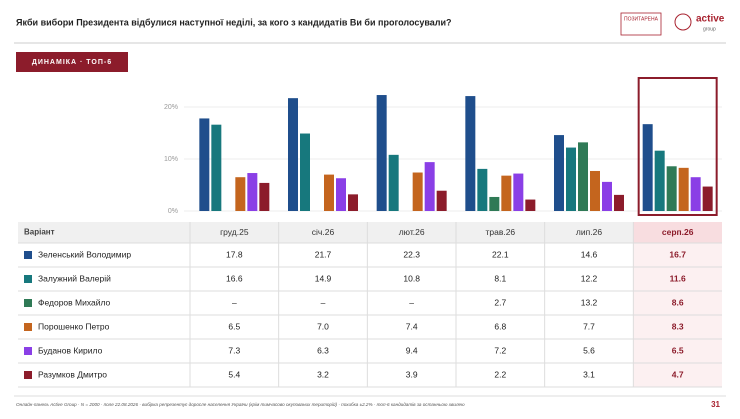 This screenshot has height=419, width=740. I want to click on logo-icon, so click(683, 22).